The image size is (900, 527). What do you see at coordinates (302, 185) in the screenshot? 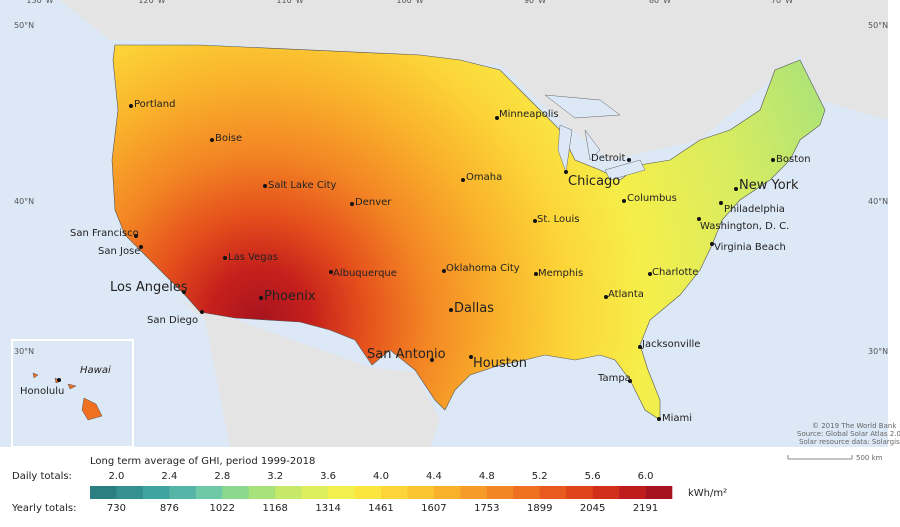
I see `city-label: Salt Lake City` at bounding box center [302, 185].